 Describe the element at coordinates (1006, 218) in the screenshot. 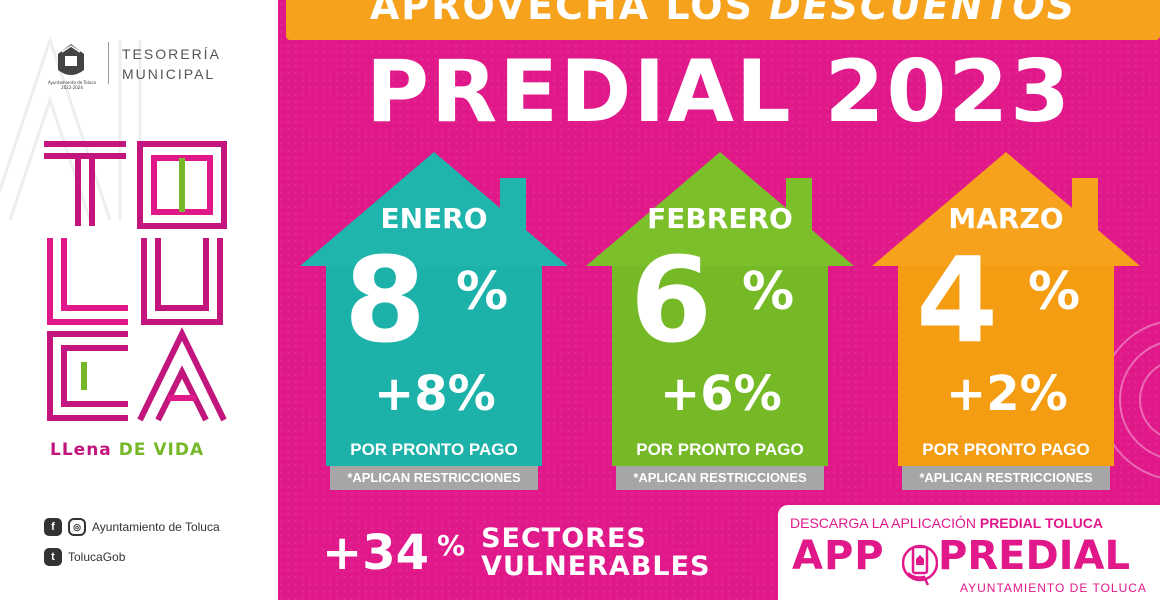

I see `month-label: MARZO` at that location.